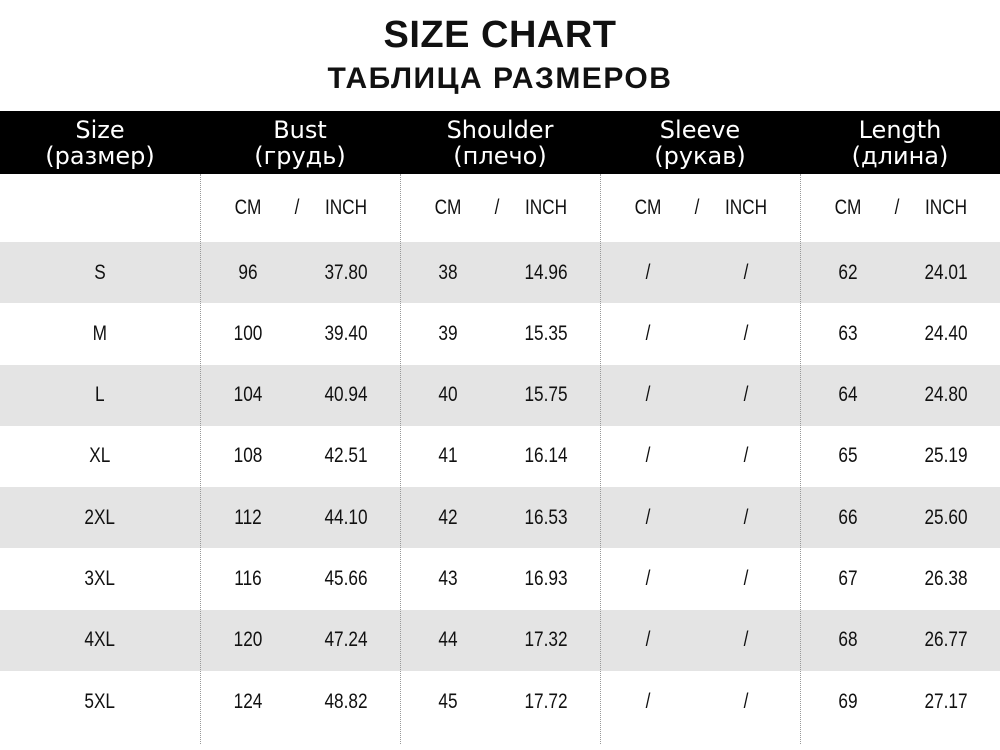 Image resolution: width=1000 pixels, height=750 pixels. What do you see at coordinates (900, 701) in the screenshot?
I see `length-cell: 69 27.17` at bounding box center [900, 701].